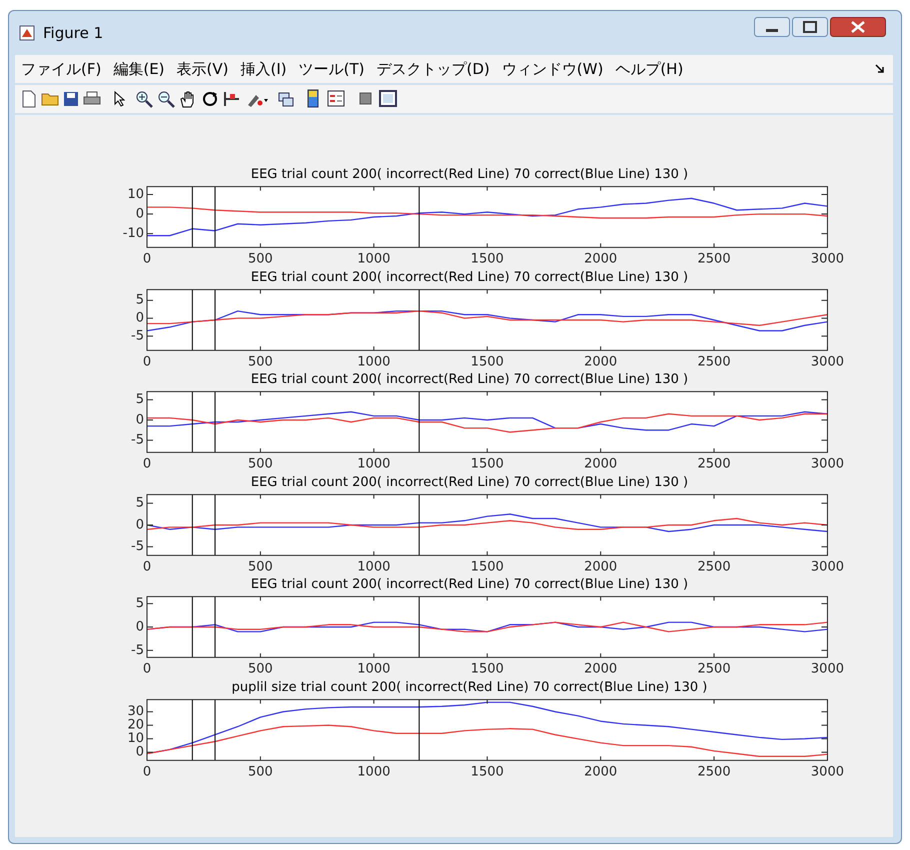 This screenshot has width=910, height=850. I want to click on text: ウィンドウ(W), so click(552, 69).